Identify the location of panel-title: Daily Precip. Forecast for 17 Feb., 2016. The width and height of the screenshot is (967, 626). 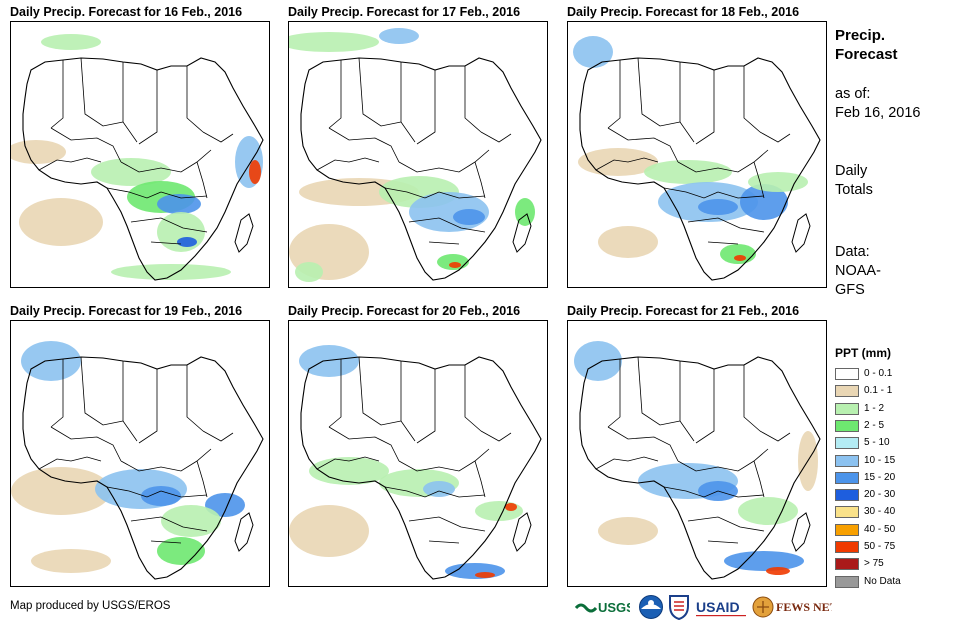
(404, 12).